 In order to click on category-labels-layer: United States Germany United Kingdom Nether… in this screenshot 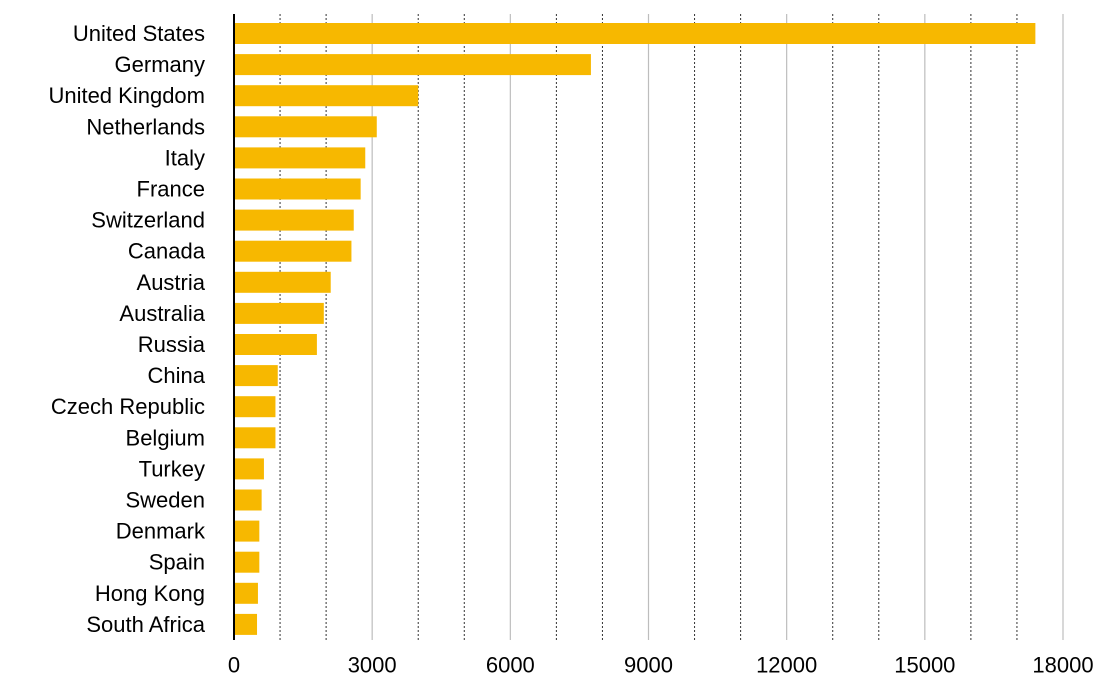, I will do `click(127, 329)`.